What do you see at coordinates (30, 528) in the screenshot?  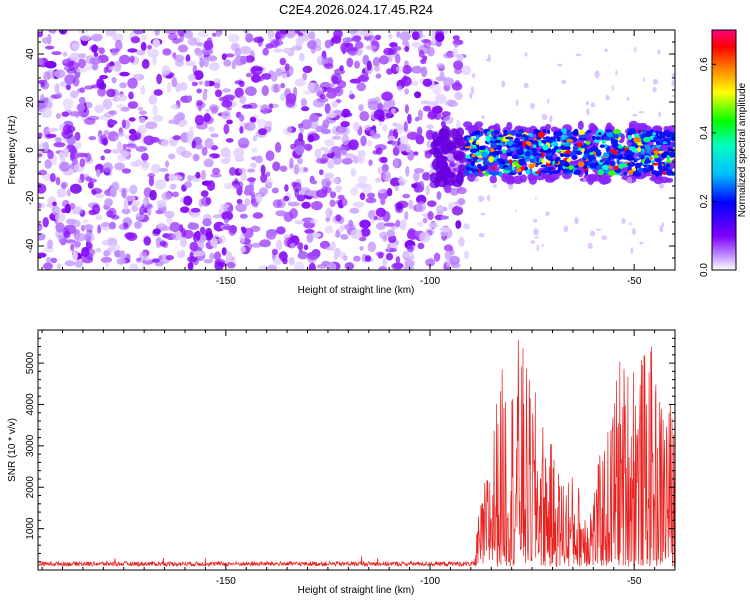 I see `snr-ytick-label: 1000` at bounding box center [30, 528].